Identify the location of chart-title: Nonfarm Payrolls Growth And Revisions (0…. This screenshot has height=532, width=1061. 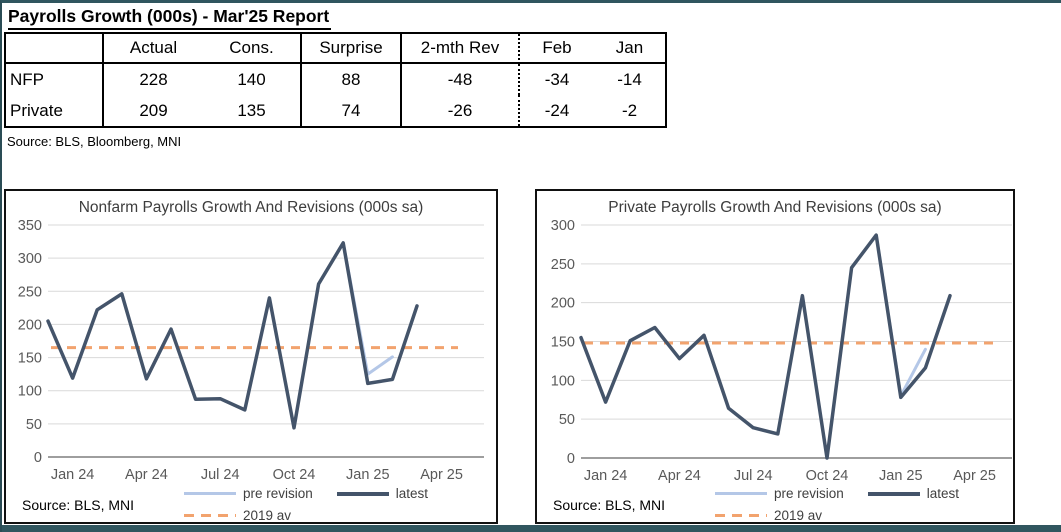
(251, 207).